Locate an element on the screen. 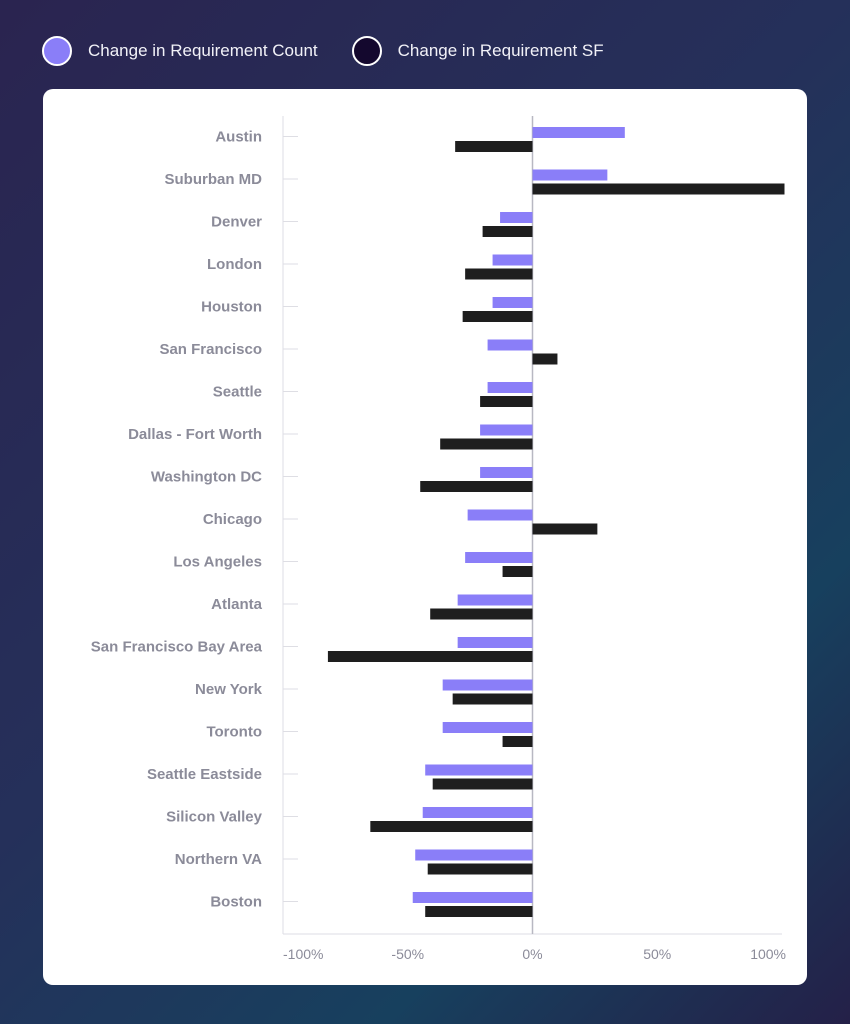 This screenshot has height=1024, width=850. category-label: Denver is located at coordinates (236, 222).